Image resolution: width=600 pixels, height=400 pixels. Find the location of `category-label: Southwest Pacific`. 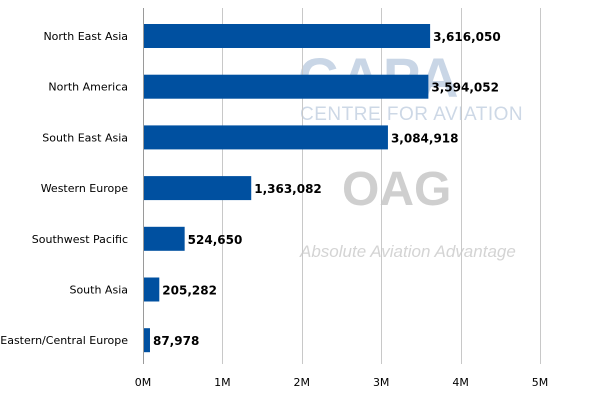

category-label: Southwest Pacific is located at coordinates (80, 239).